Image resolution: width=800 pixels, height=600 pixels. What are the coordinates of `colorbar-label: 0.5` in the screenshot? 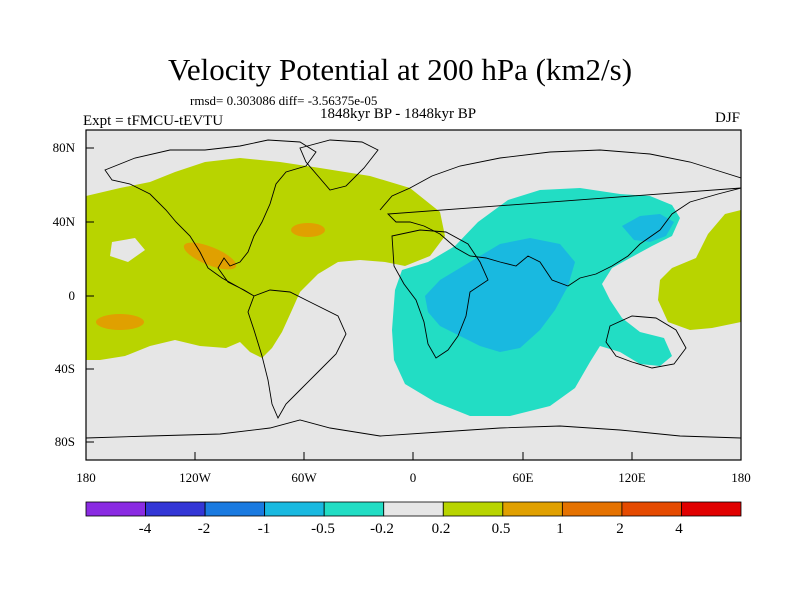 It's located at (501, 529).